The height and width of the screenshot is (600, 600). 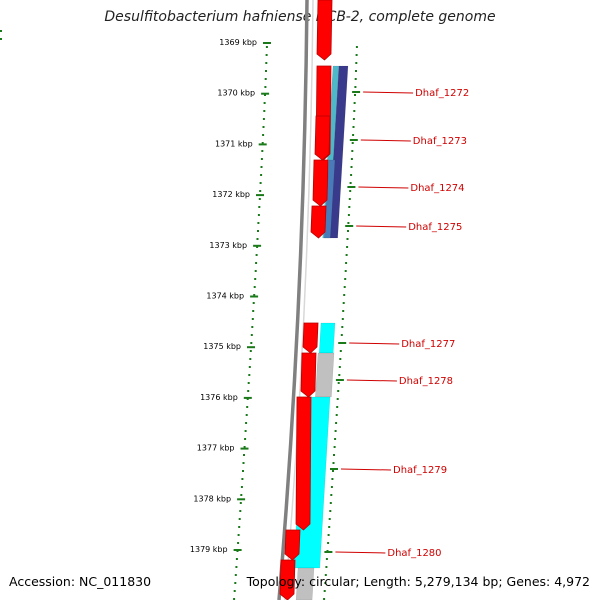 What do you see at coordinates (325, 375) in the screenshot?
I see `feature-block` at bounding box center [325, 375].